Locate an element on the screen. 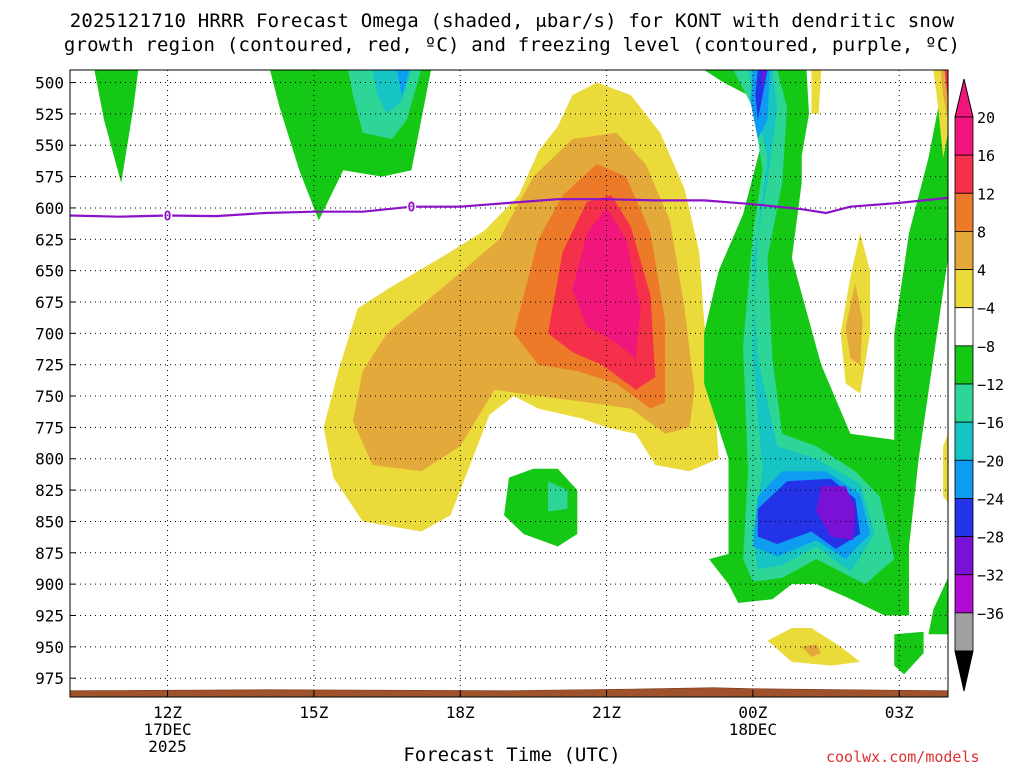  y-tick-label: 950 is located at coordinates (49, 647).